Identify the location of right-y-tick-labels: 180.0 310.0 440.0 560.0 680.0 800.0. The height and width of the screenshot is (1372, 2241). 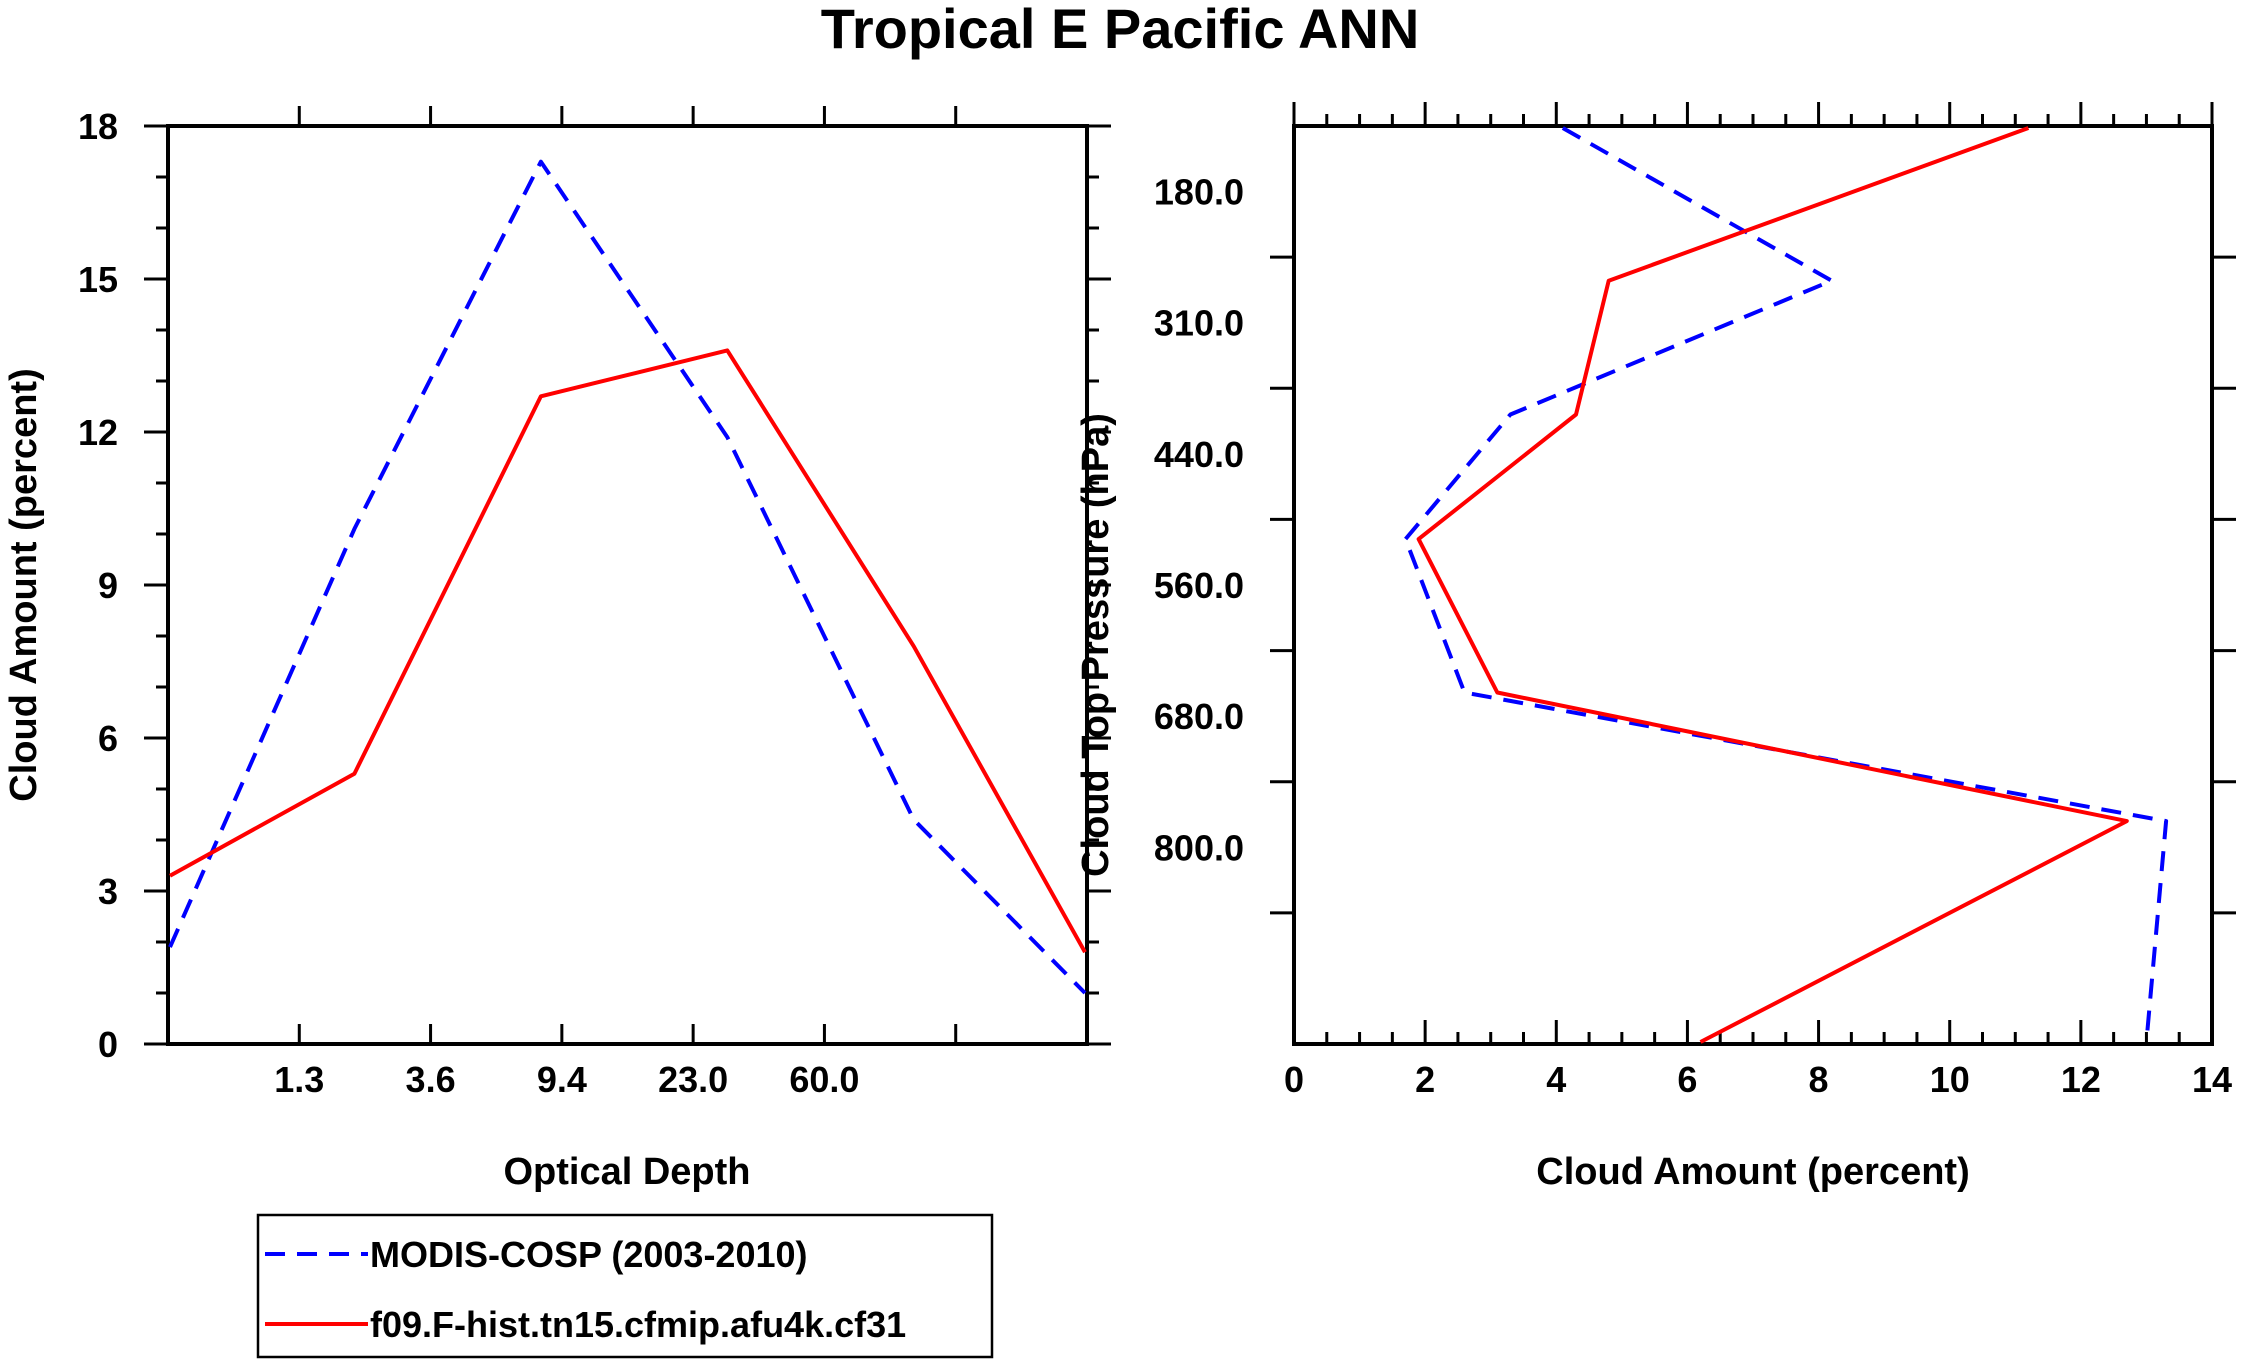
(1199, 520).